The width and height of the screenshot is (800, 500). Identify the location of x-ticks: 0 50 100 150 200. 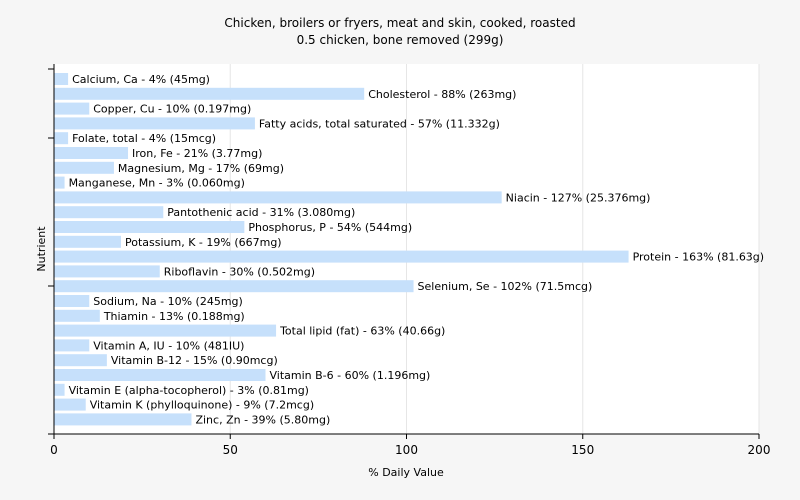
(410, 445).